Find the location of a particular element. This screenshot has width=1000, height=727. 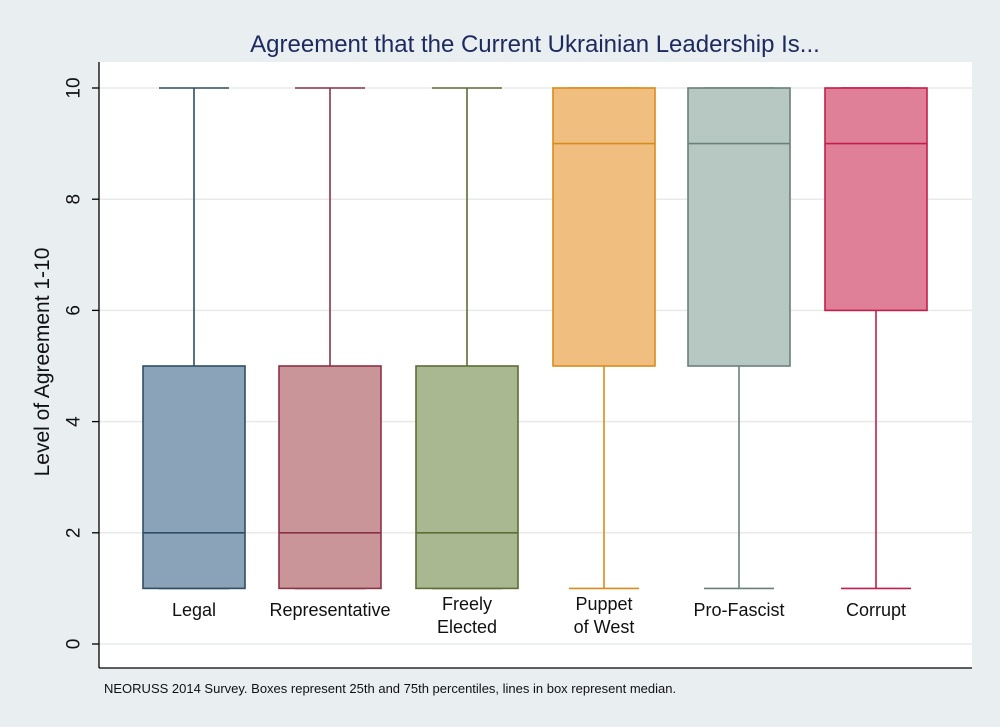

category-label: Representative is located at coordinates (329, 610).